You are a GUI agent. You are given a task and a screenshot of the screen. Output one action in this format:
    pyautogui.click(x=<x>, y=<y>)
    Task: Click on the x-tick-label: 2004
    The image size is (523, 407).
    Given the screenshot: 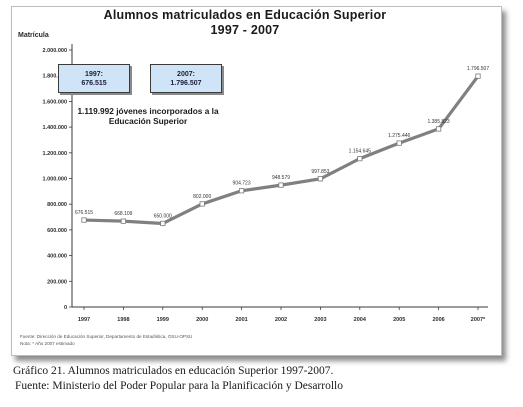 What is the action you would take?
    pyautogui.click(x=360, y=320)
    